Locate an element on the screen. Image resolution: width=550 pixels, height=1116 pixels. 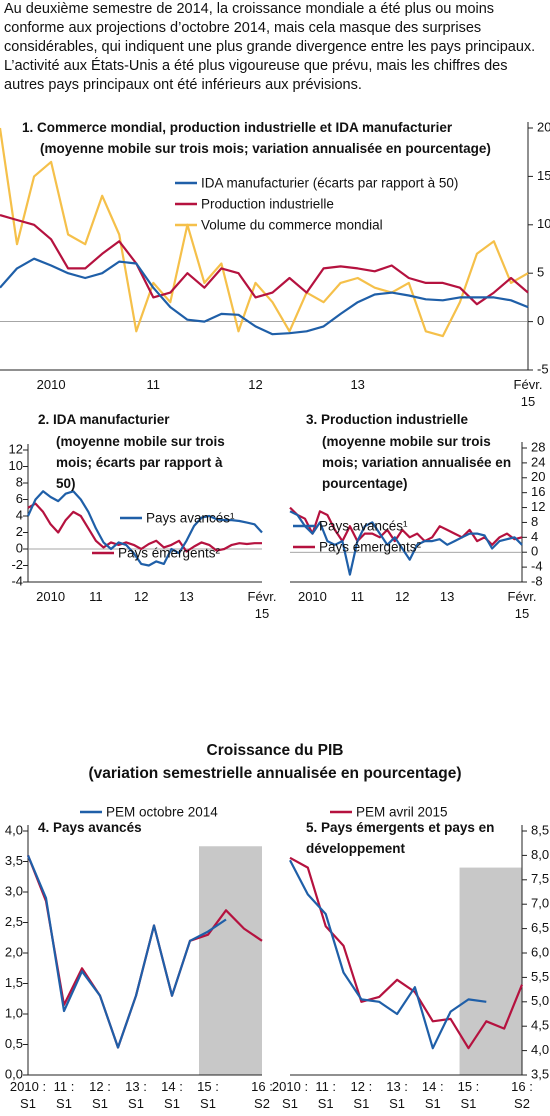
y-tick-label: 2 is located at coordinates (19, 531).